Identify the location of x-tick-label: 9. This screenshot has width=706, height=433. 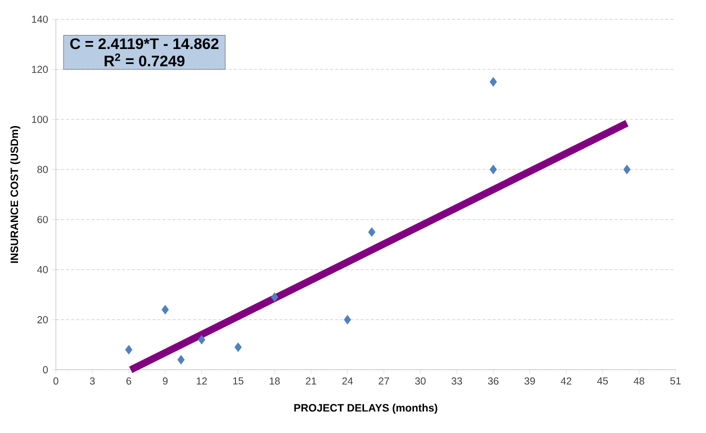
(165, 381).